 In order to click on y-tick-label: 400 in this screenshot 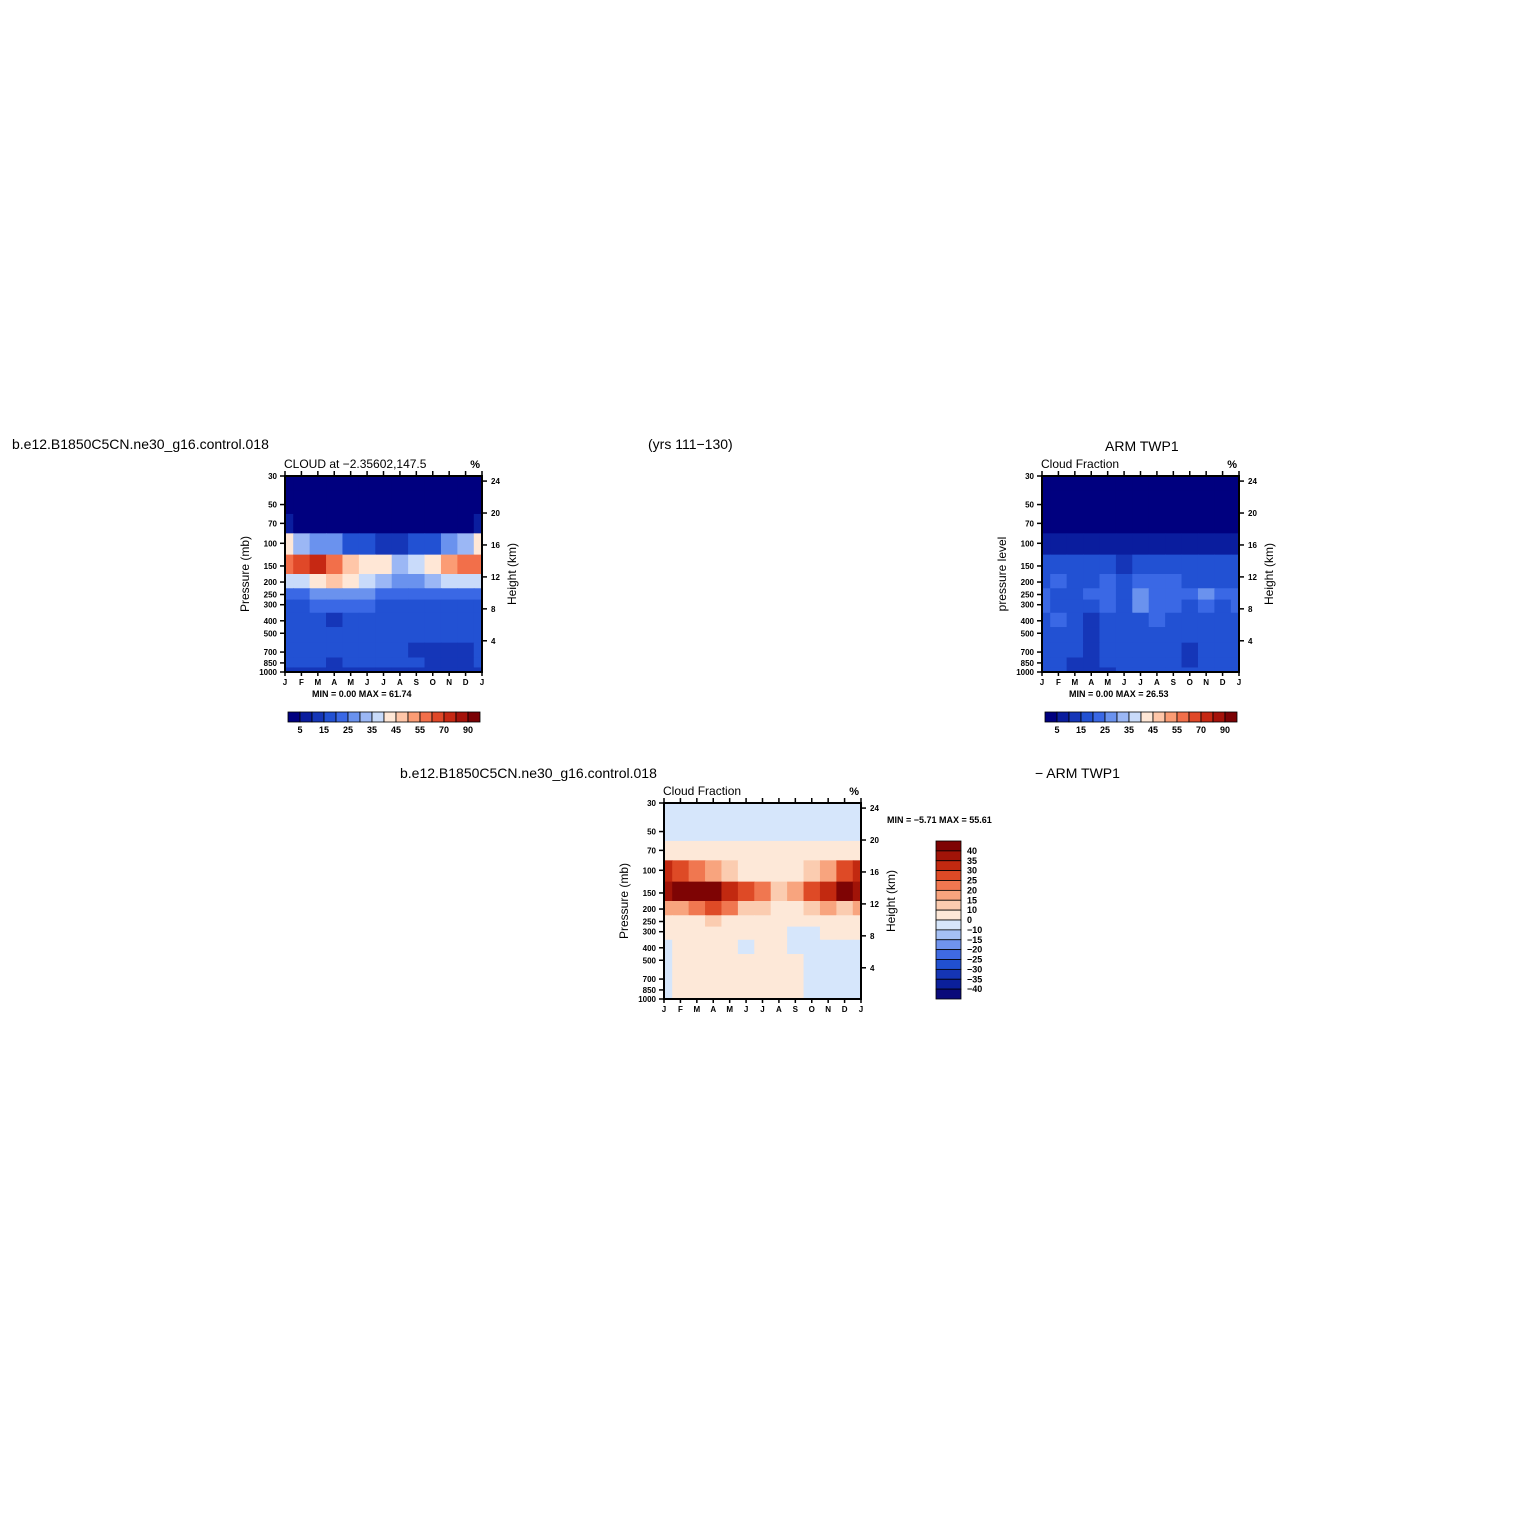, I will do `click(1028, 621)`.